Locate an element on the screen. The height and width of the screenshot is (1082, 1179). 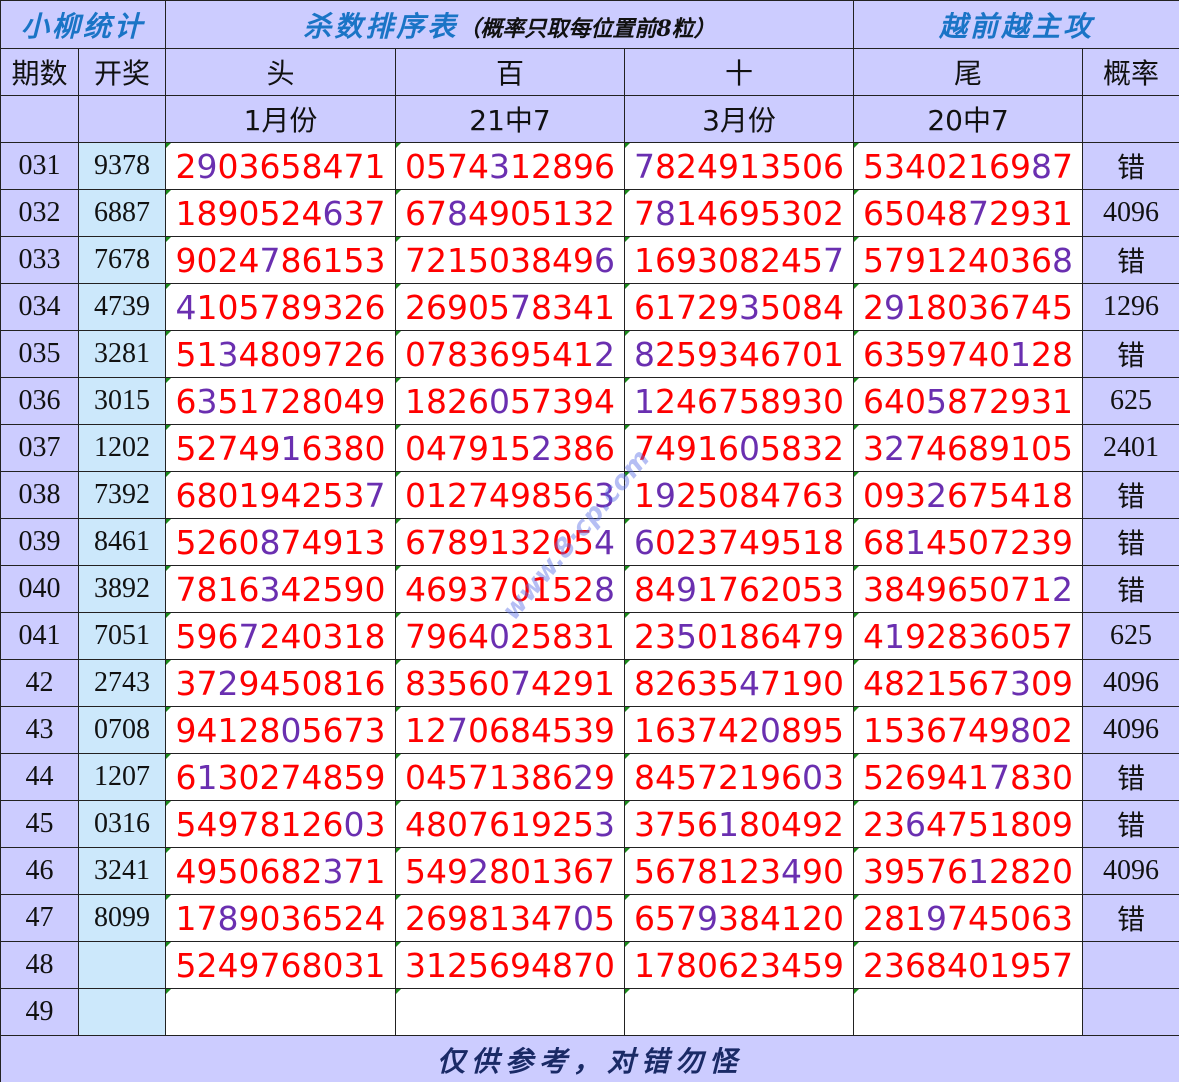
ranking-thousands: 5134809726 is located at coordinates (281, 354).